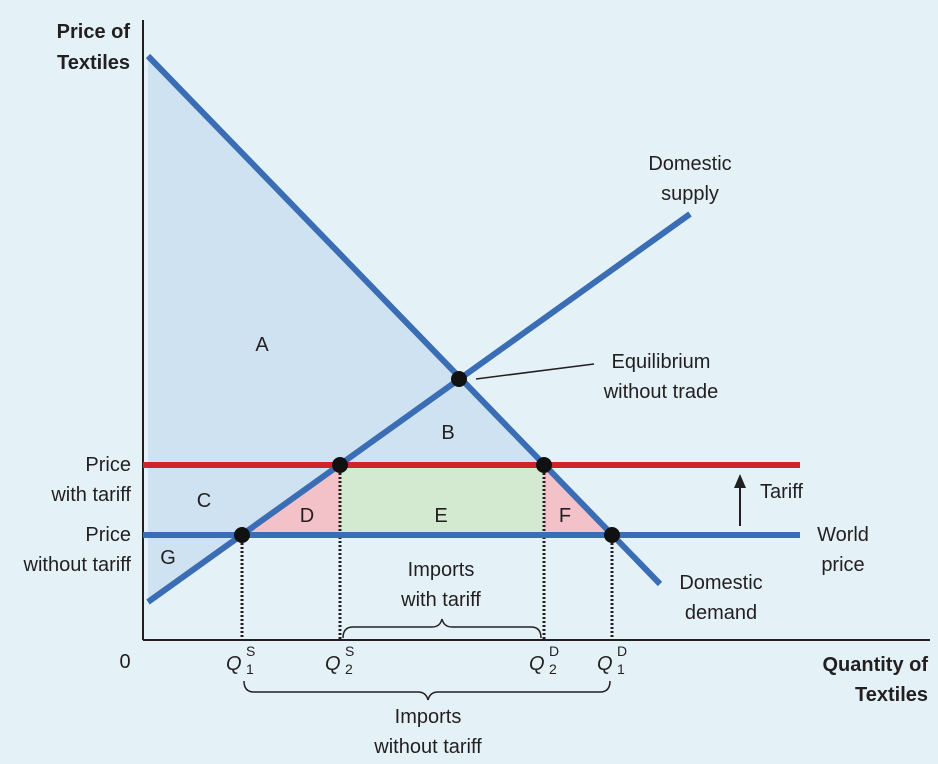 This screenshot has width=938, height=764. I want to click on origin-label: 0, so click(124, 662).